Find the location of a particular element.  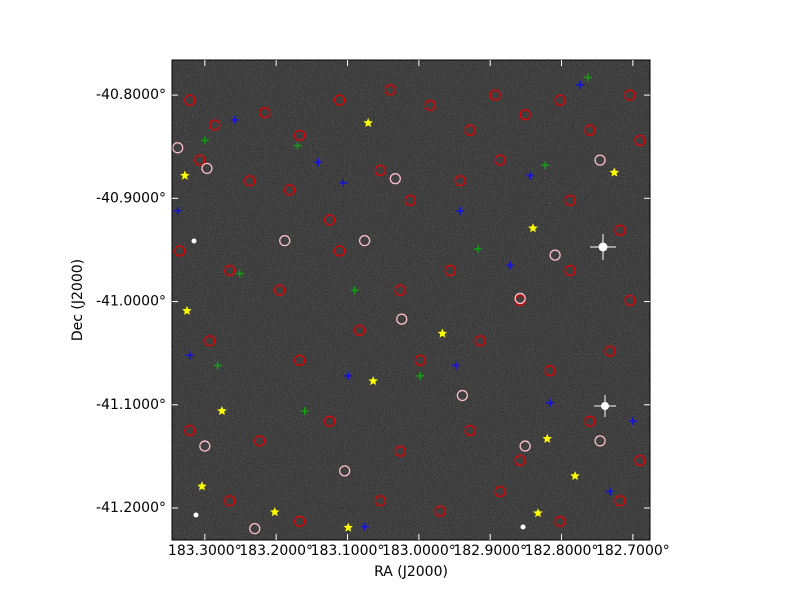

y-axis-label: Dec (J2000) is located at coordinates (78, 300).